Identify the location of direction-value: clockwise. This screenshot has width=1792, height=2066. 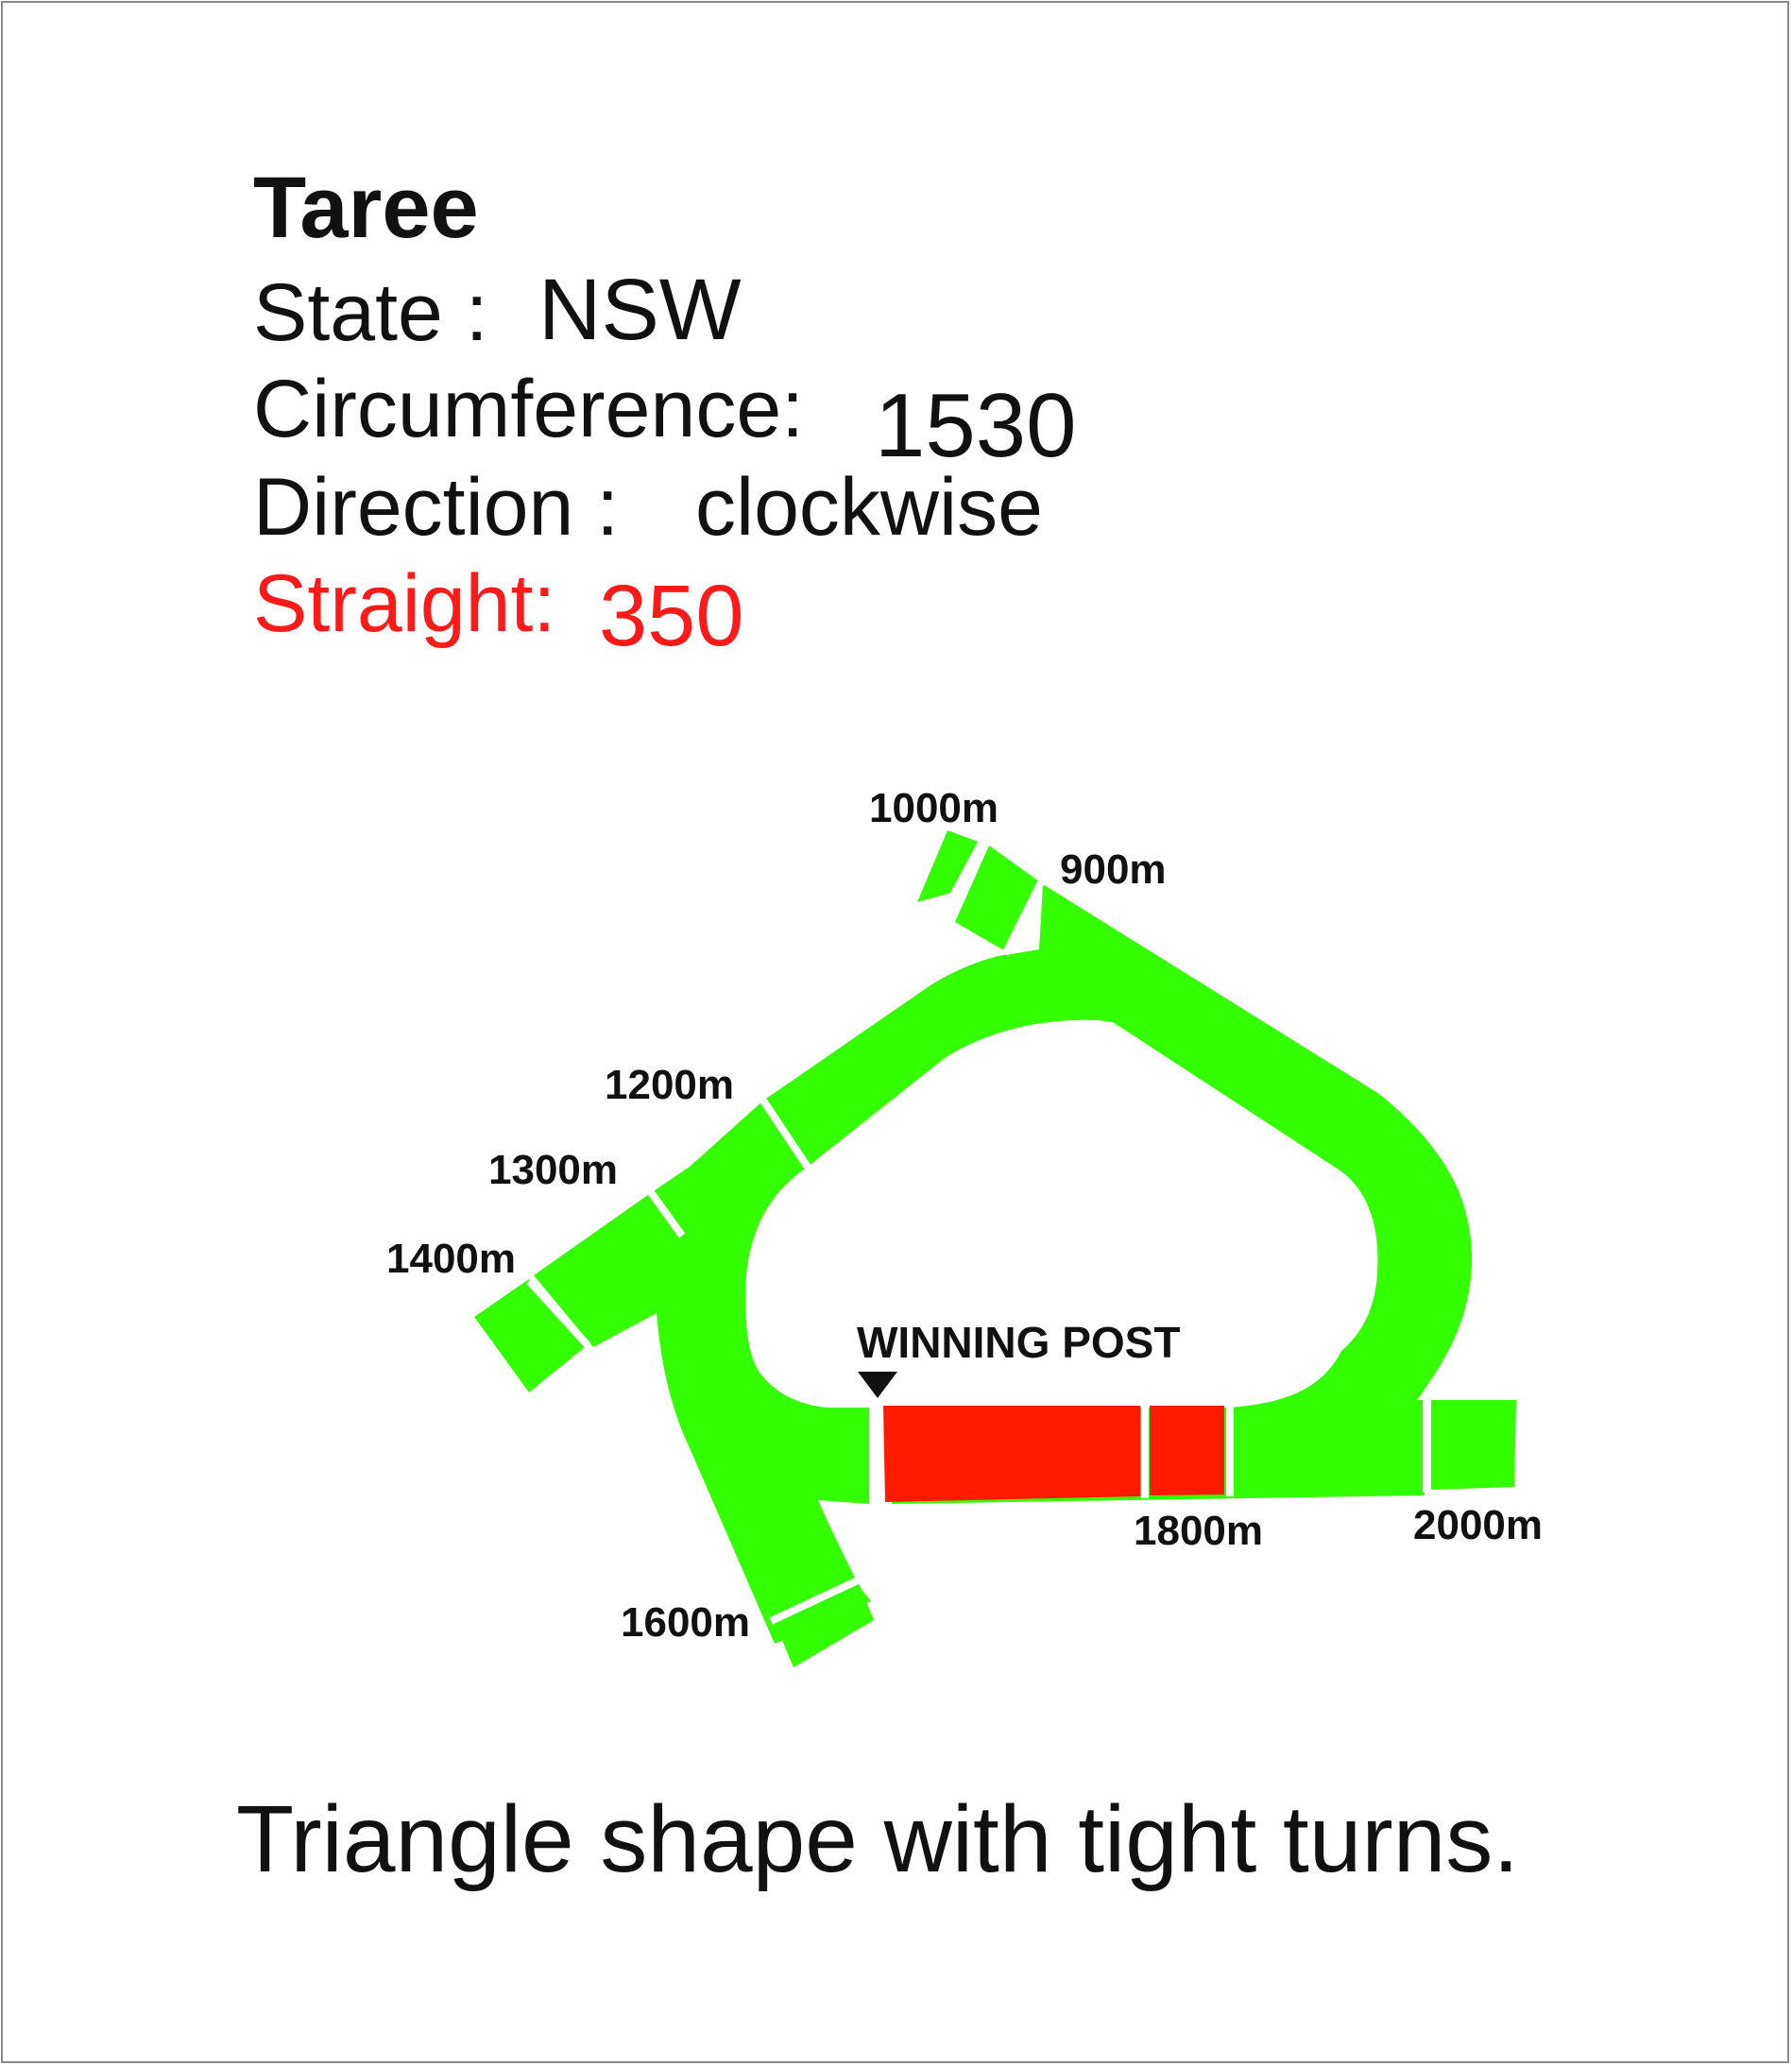
(869, 508).